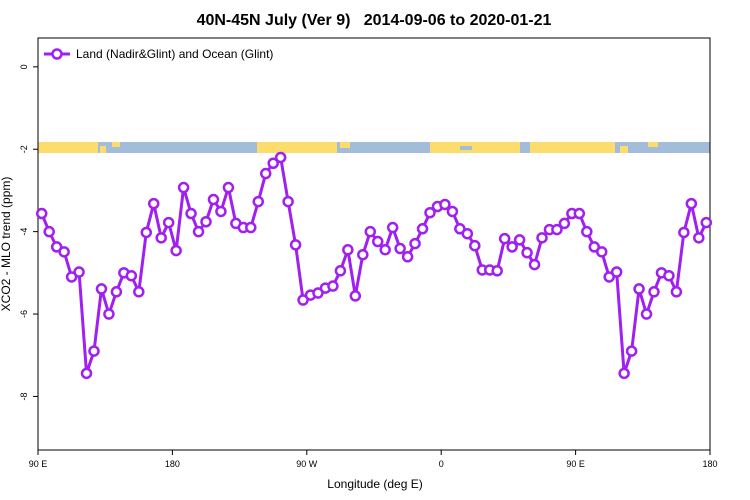 The height and width of the screenshot is (500, 750). What do you see at coordinates (374, 484) in the screenshot?
I see `x-axis-label: Longitude (deg E)` at bounding box center [374, 484].